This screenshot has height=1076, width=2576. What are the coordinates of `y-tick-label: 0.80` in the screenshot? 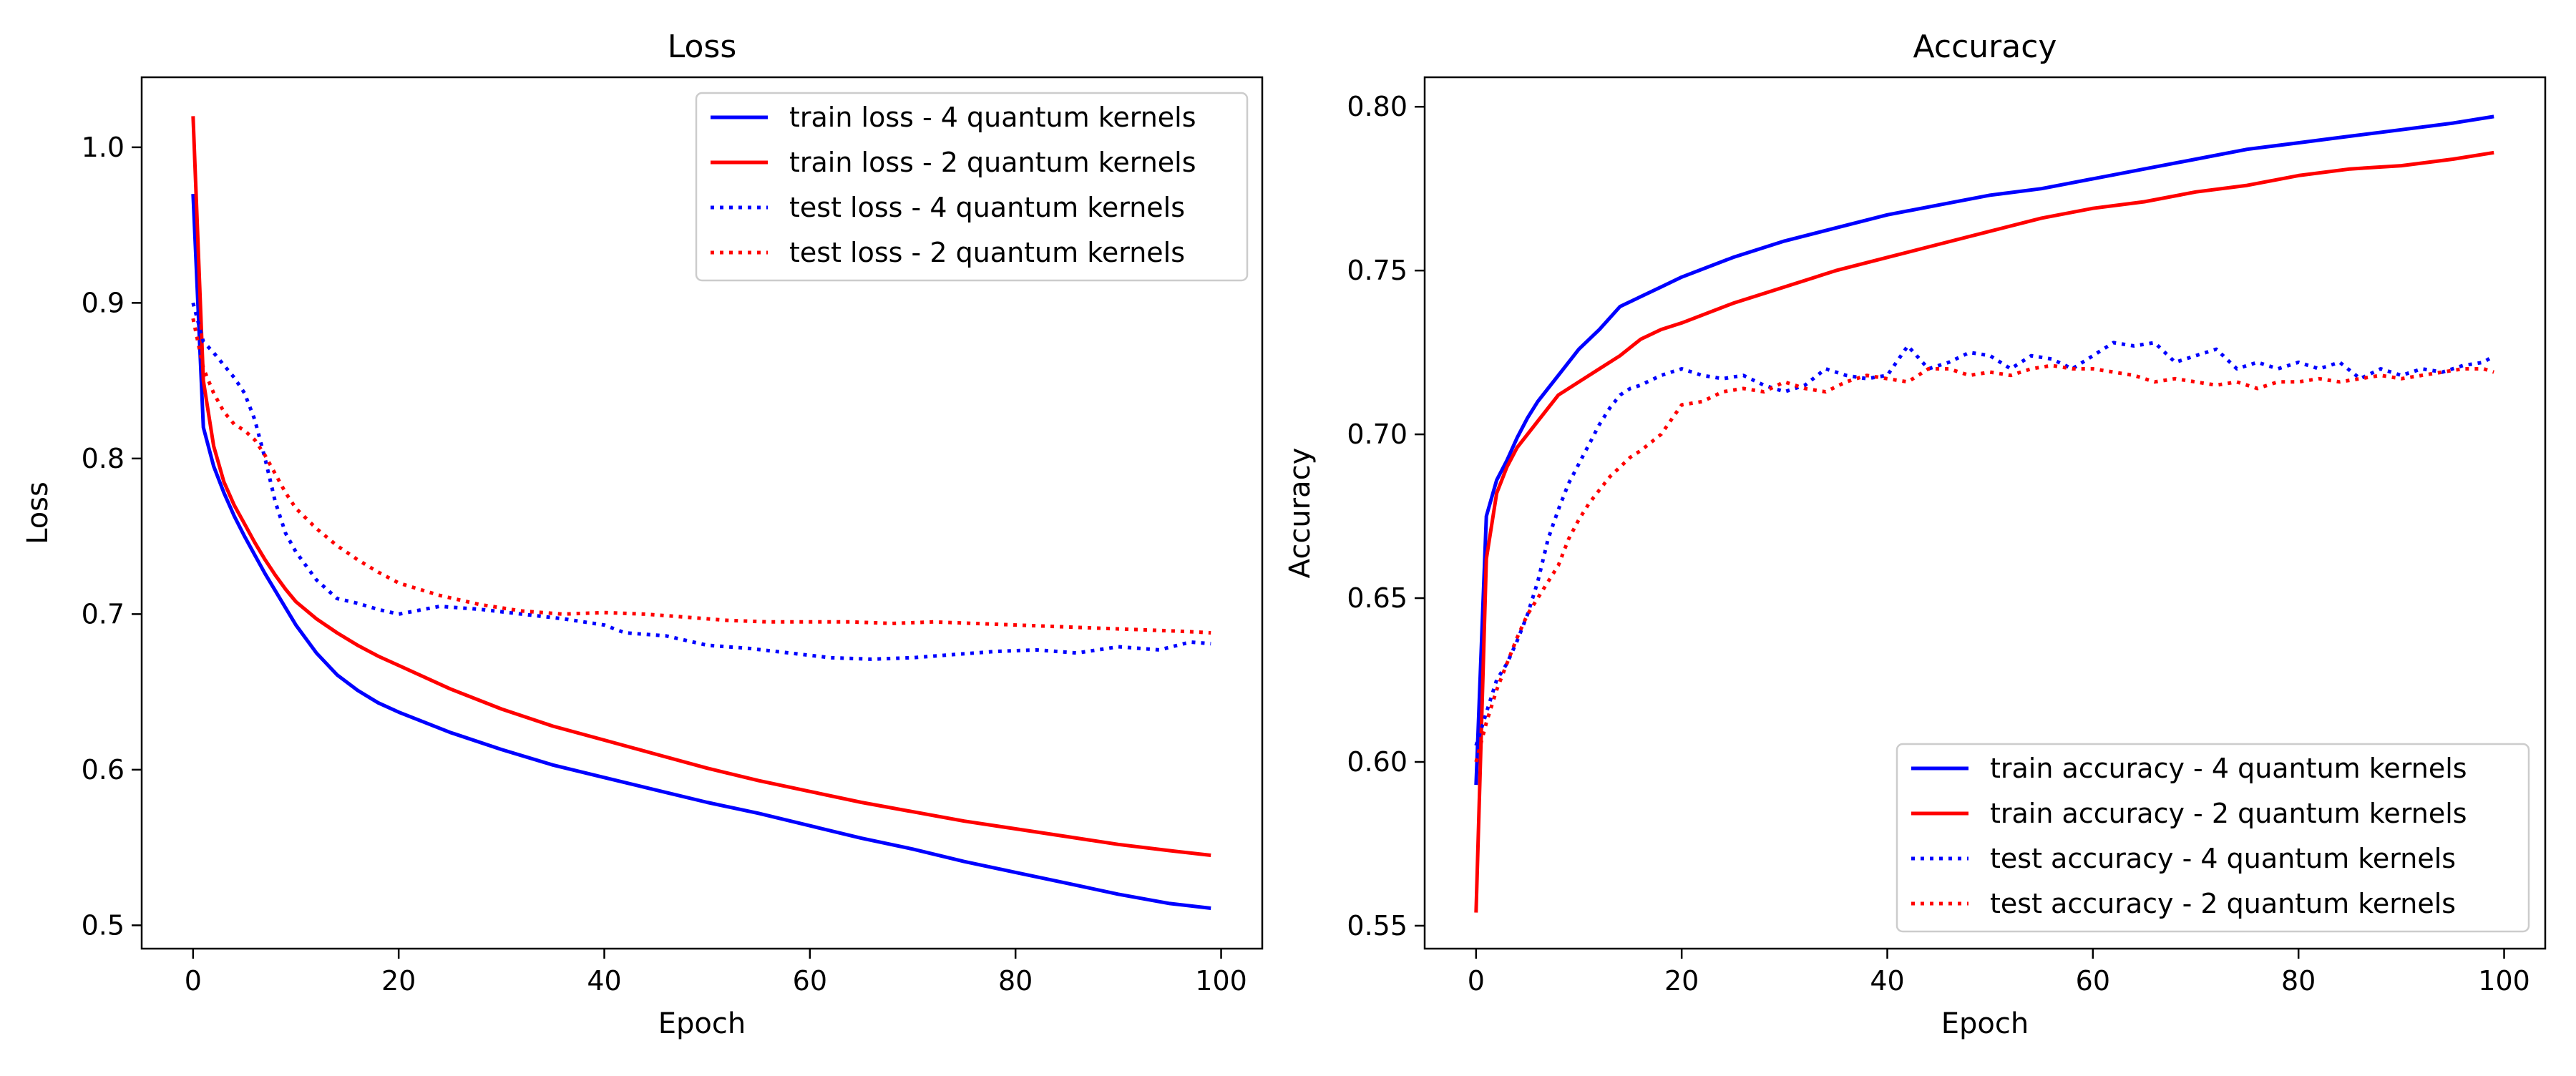 It's located at (1377, 107).